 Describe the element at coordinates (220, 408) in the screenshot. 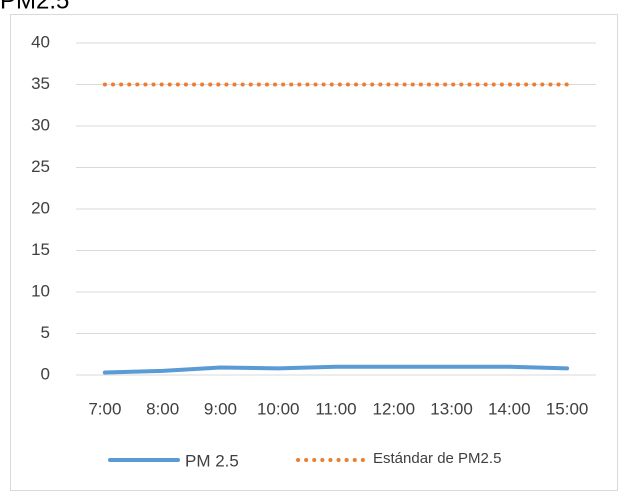

I see `x-tick-label: 9:00` at that location.